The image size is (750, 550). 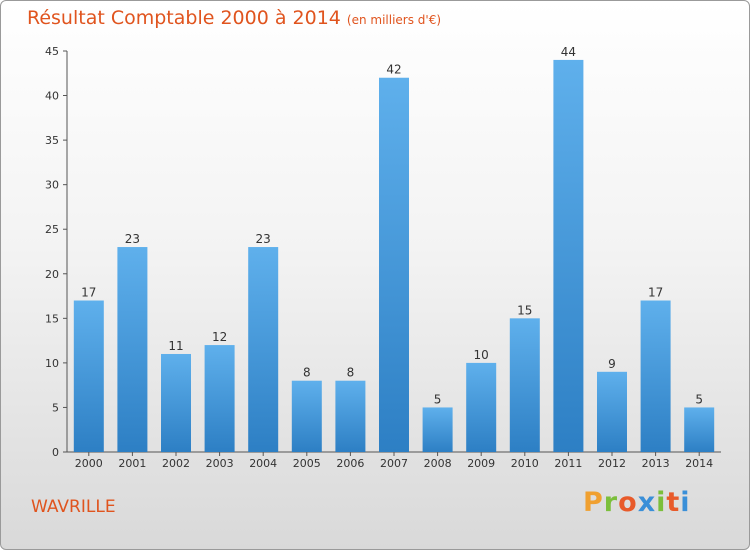 What do you see at coordinates (219, 337) in the screenshot?
I see `bar-value-label: 12` at bounding box center [219, 337].